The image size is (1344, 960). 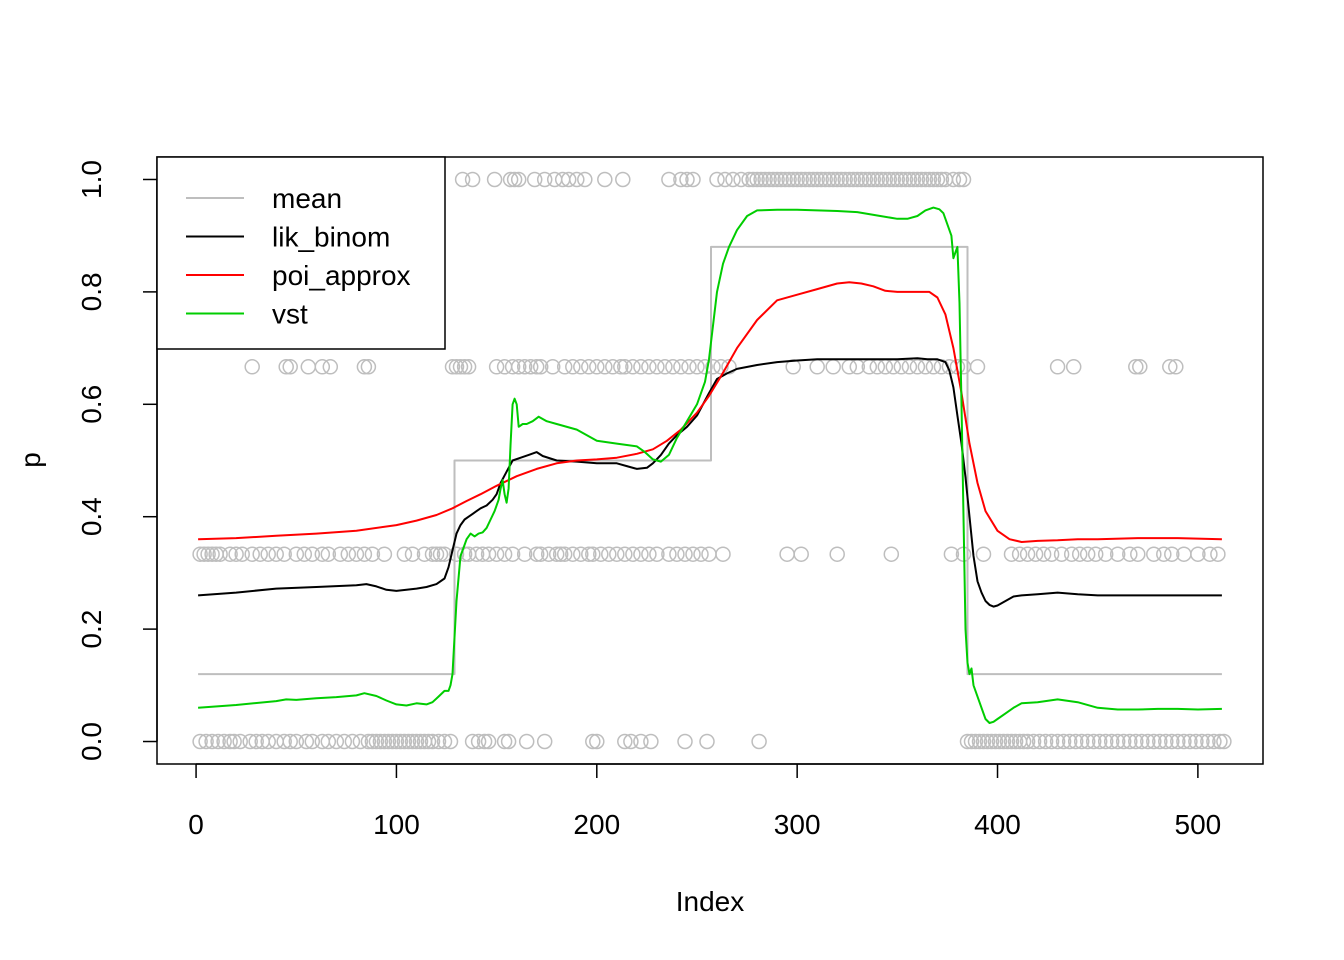 I want to click on y-tick-label: 0.4, so click(x=91, y=516).